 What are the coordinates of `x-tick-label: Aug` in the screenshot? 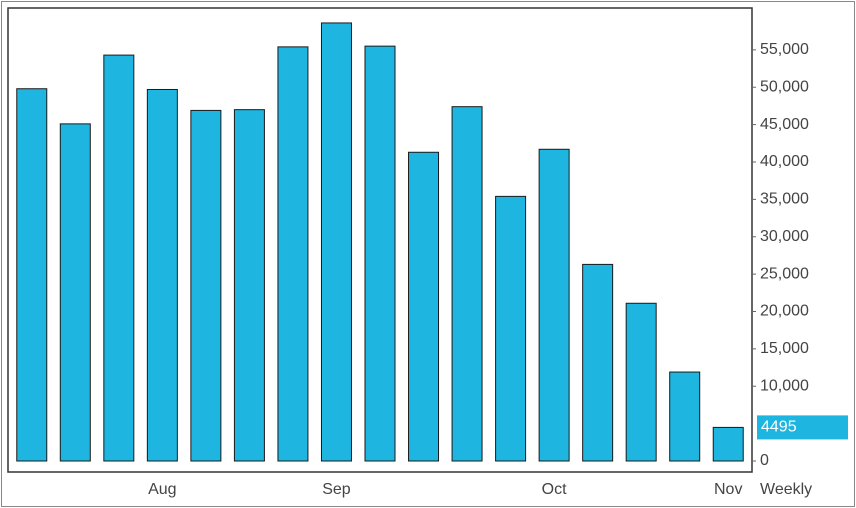 It's located at (162, 489).